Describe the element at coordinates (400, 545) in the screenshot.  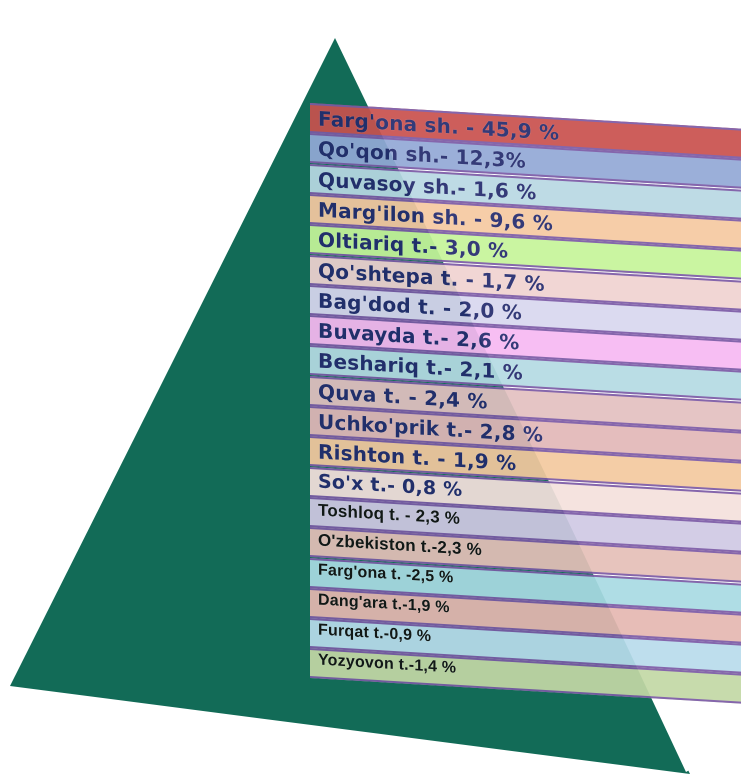
I see `district-label: O'zbekiston t.-2,3 %` at that location.